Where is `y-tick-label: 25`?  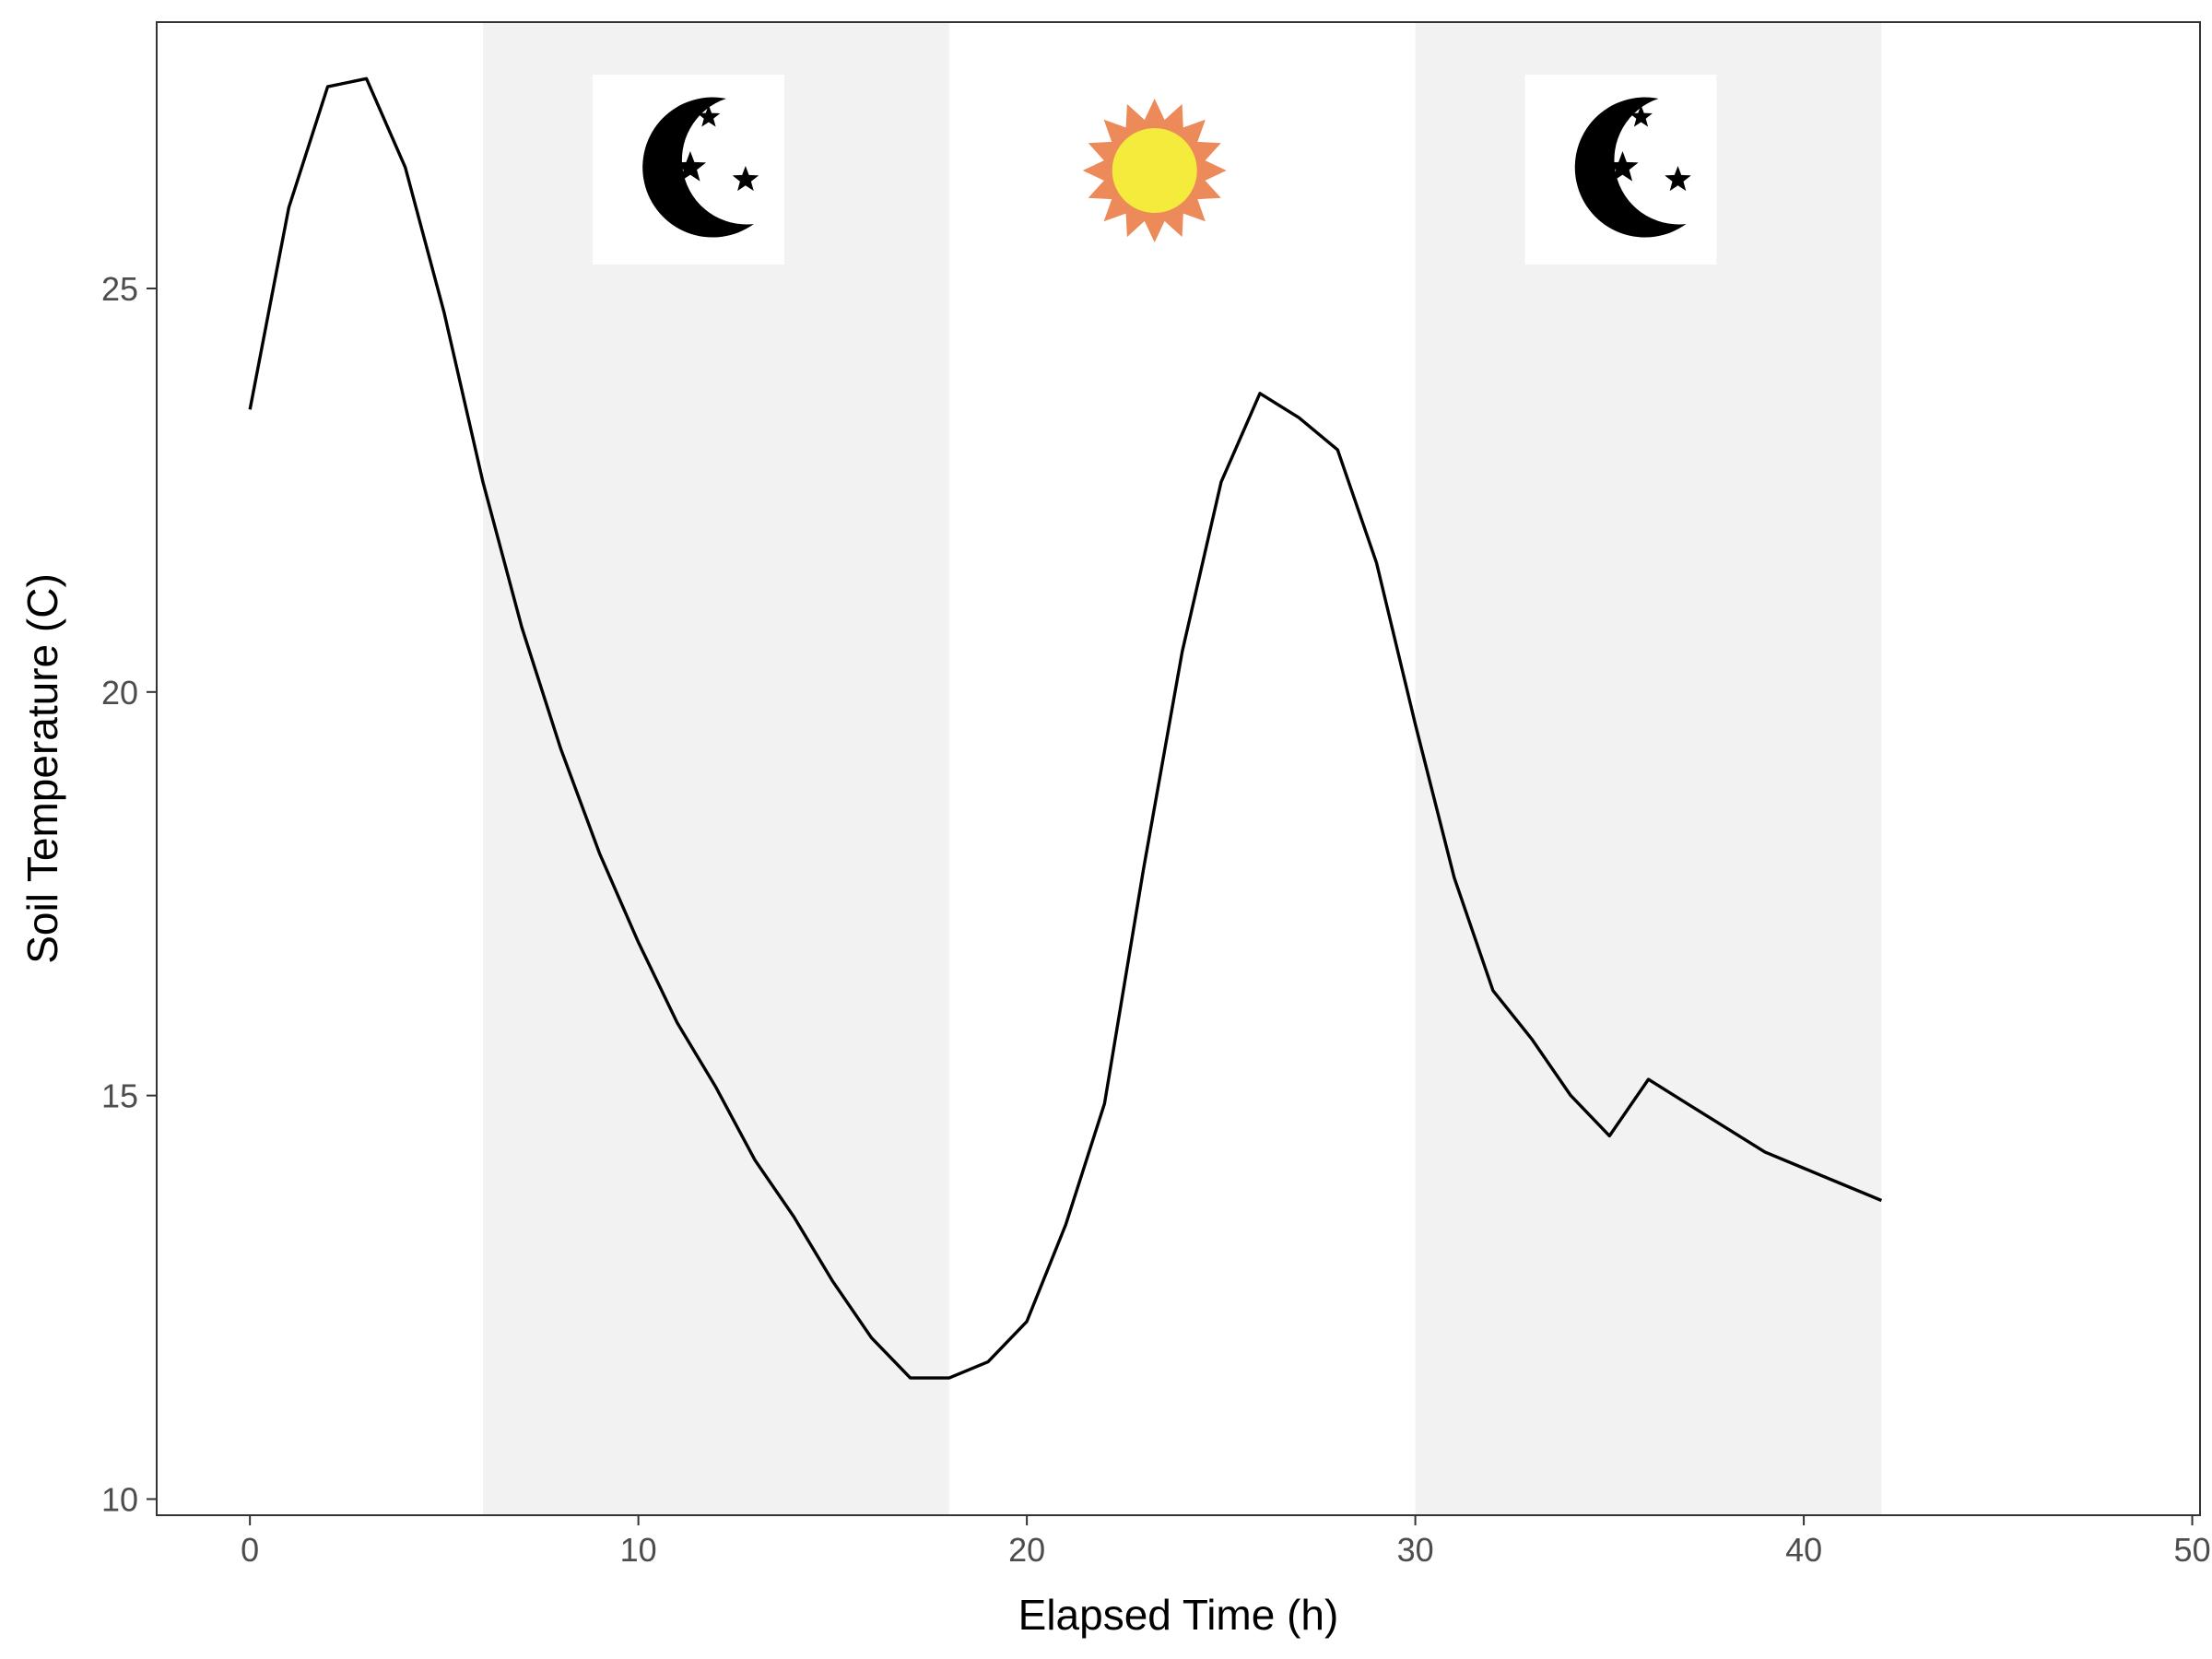
y-tick-label: 25 is located at coordinates (119, 289).